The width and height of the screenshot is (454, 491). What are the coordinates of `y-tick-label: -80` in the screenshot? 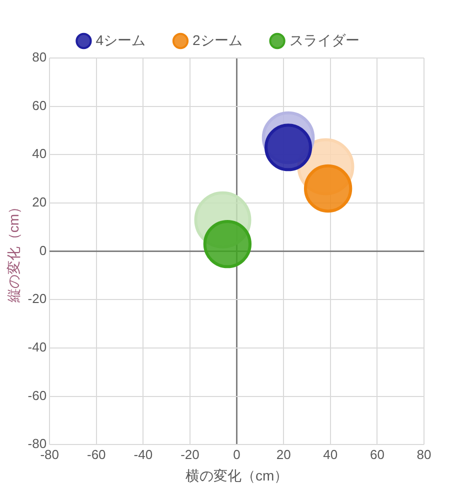 It's located at (37, 444).